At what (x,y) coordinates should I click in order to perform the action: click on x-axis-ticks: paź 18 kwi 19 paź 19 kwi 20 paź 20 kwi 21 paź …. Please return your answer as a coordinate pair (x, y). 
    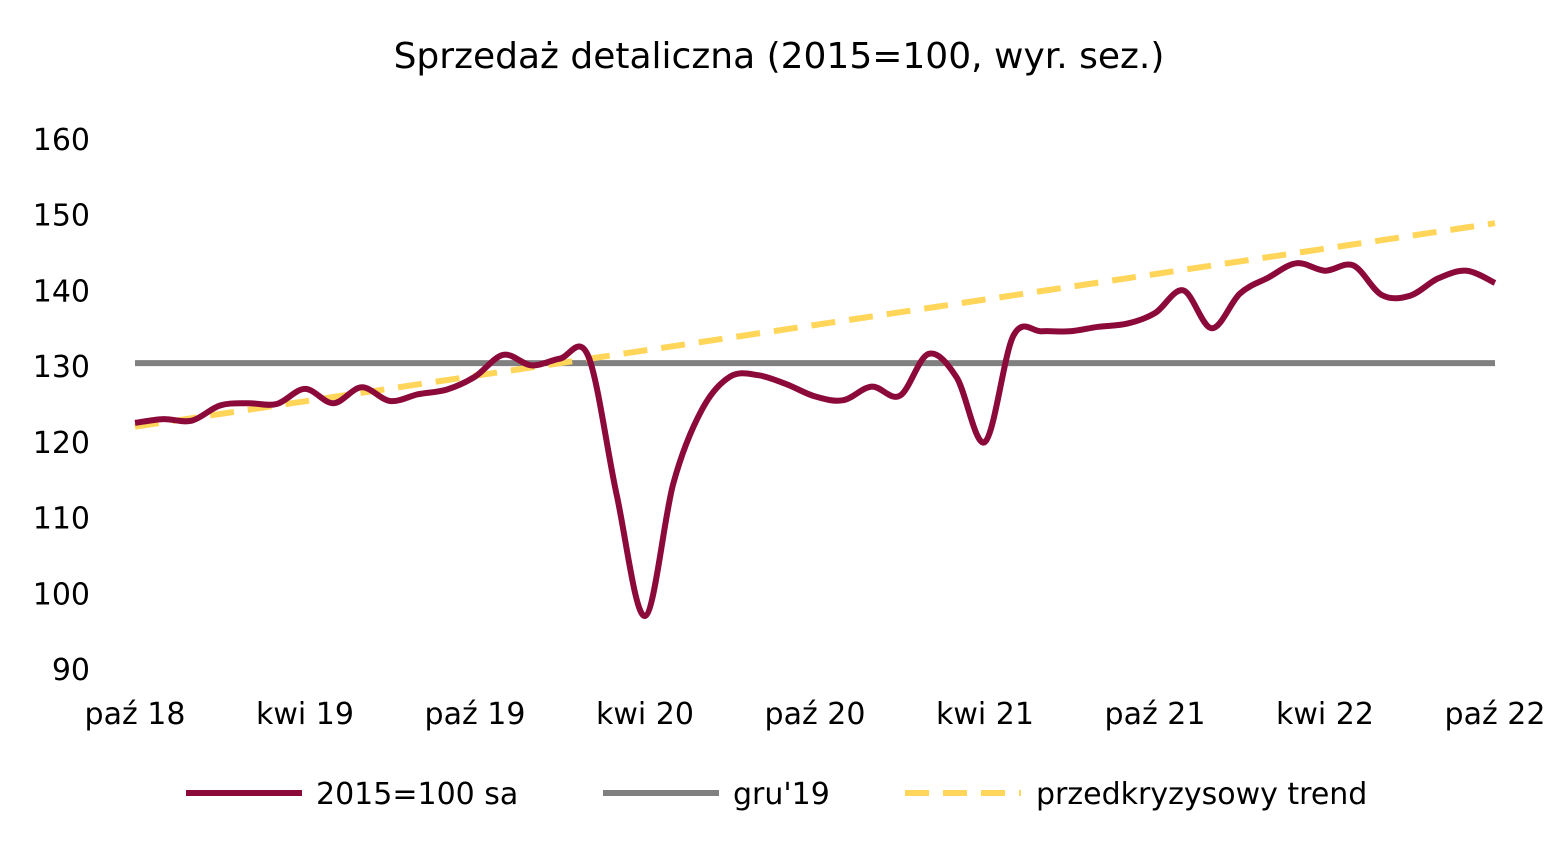
    Looking at the image, I should click on (815, 714).